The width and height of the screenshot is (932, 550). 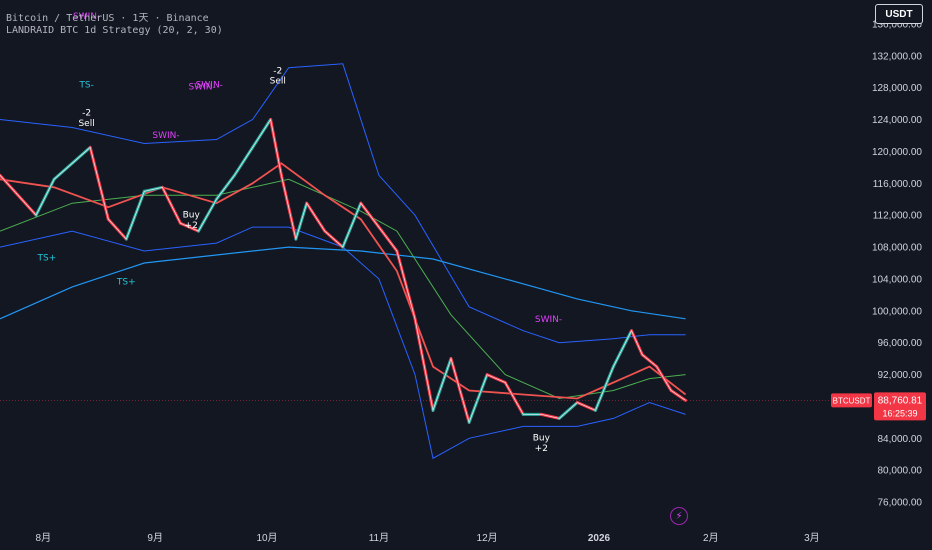 What do you see at coordinates (900, 503) in the screenshot?
I see `y-tick-label: 76,000.00` at bounding box center [900, 503].